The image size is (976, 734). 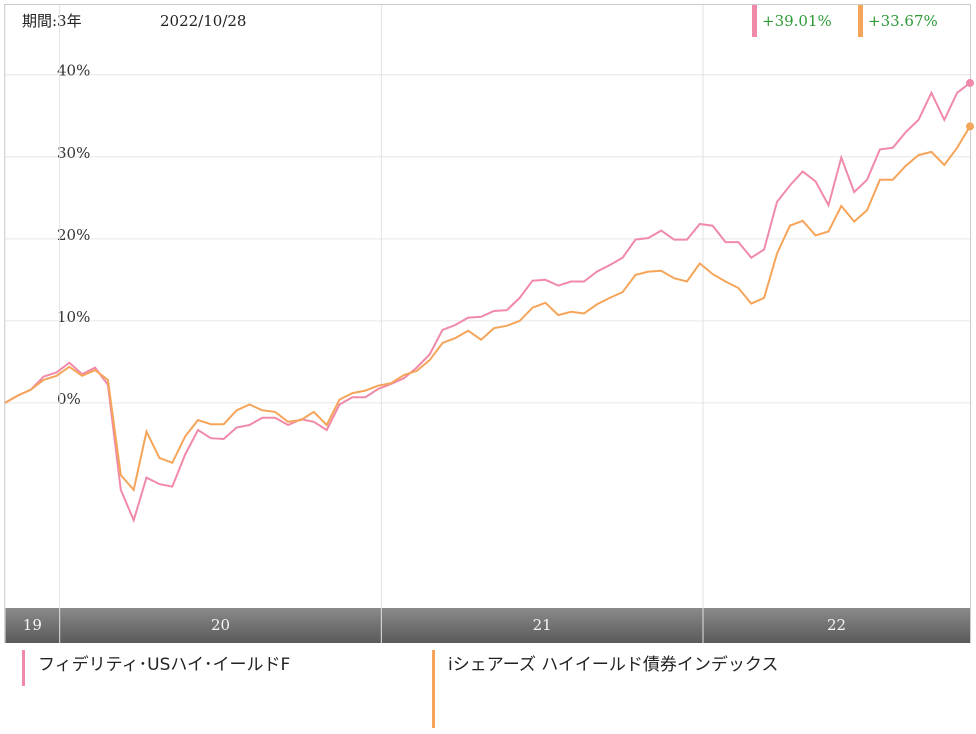 What do you see at coordinates (903, 21) in the screenshot?
I see `change-label: +33.67%` at bounding box center [903, 21].